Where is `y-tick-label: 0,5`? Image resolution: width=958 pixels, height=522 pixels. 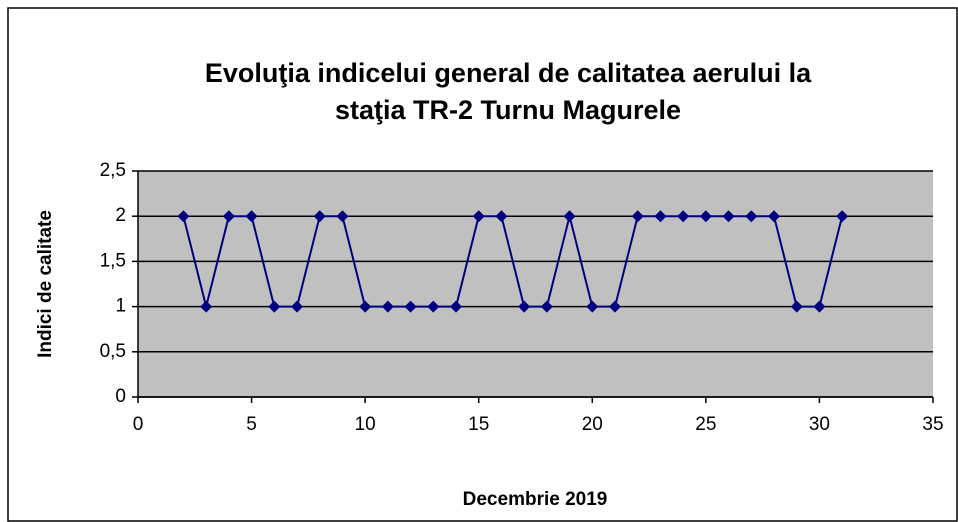
y-tick-label: 0,5 is located at coordinates (113, 351).